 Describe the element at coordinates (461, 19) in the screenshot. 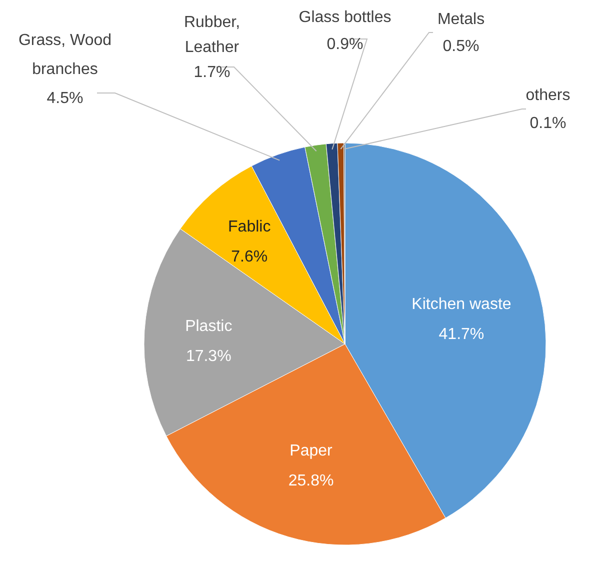

I see `slice-label: Metals` at that location.